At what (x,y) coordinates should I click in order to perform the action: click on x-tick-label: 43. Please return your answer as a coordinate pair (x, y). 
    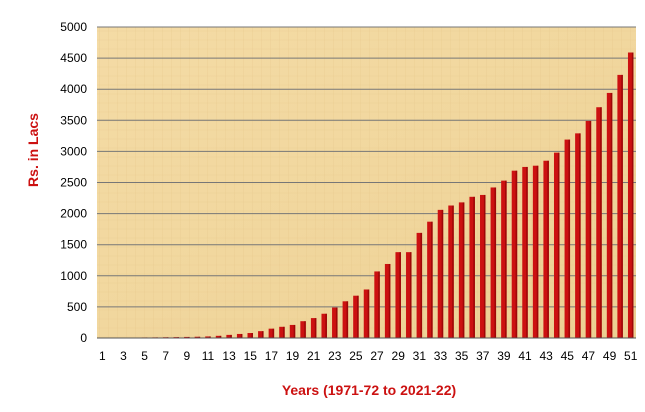
    Looking at the image, I should click on (546, 356).